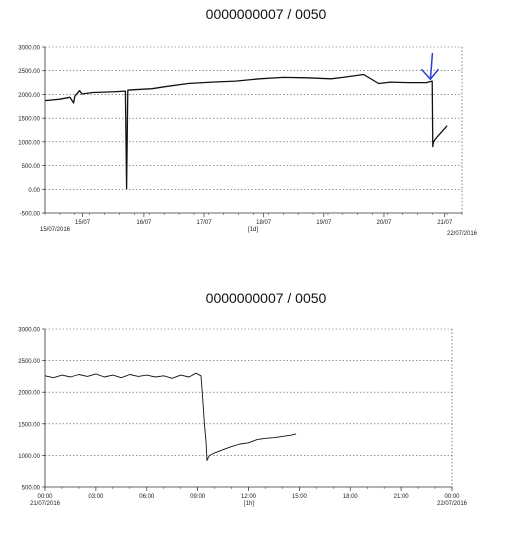 The height and width of the screenshot is (559, 532). Describe the element at coordinates (431, 66) in the screenshot. I see `annotation-arrow-shaft` at that location.